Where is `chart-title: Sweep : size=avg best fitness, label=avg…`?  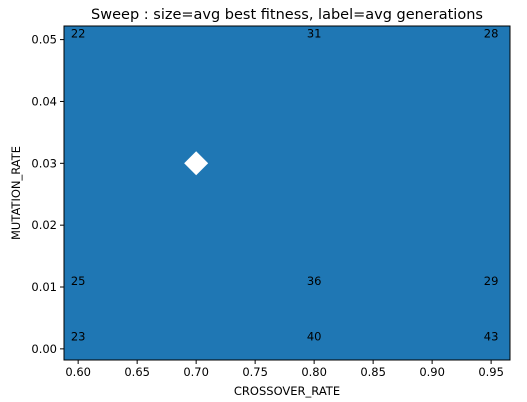
chart-title: Sweep : size=avg best fitness, label=avg… is located at coordinates (287, 15).